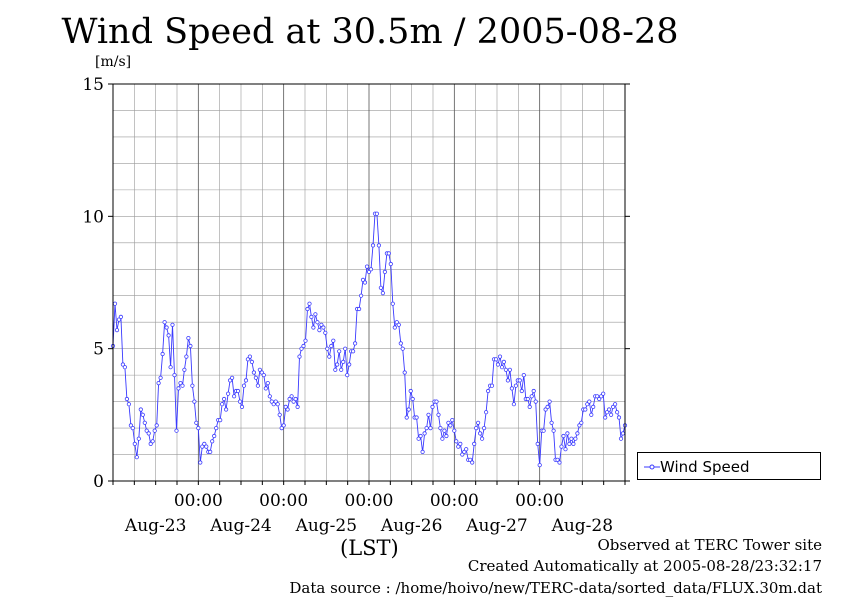 Image resolution: width=842 pixels, height=597 pixels. I want to click on x-tick-time-label: 00:00, so click(198, 501).